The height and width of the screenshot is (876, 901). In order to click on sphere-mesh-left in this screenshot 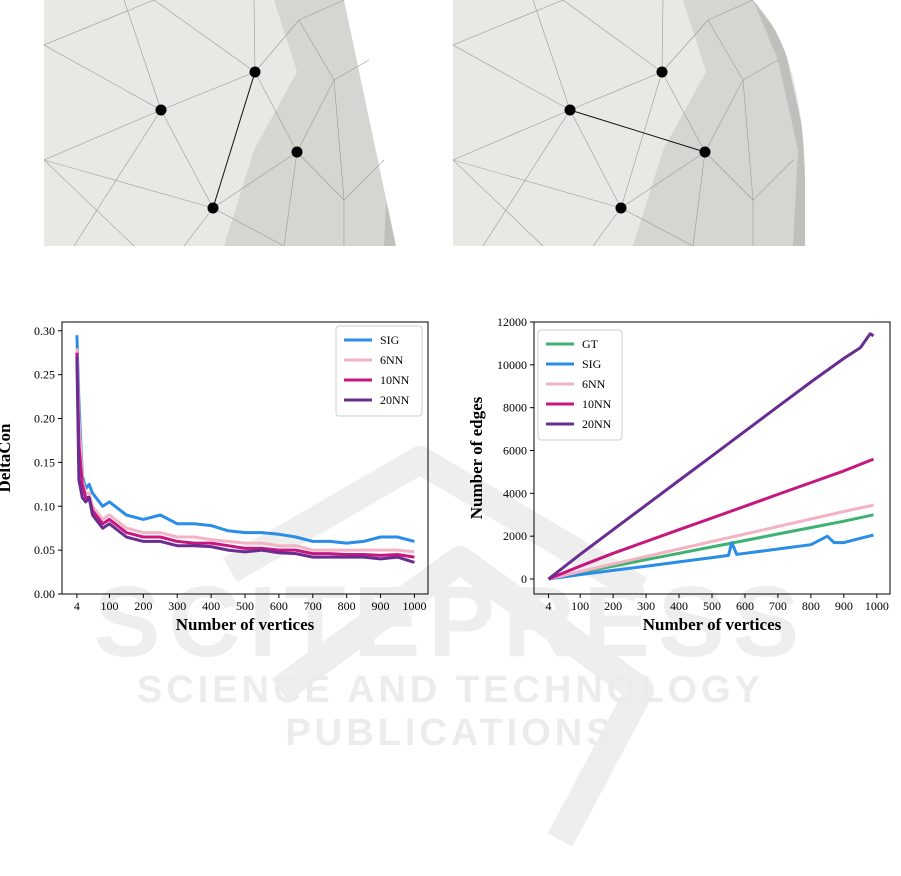, I will do `click(220, 123)`.